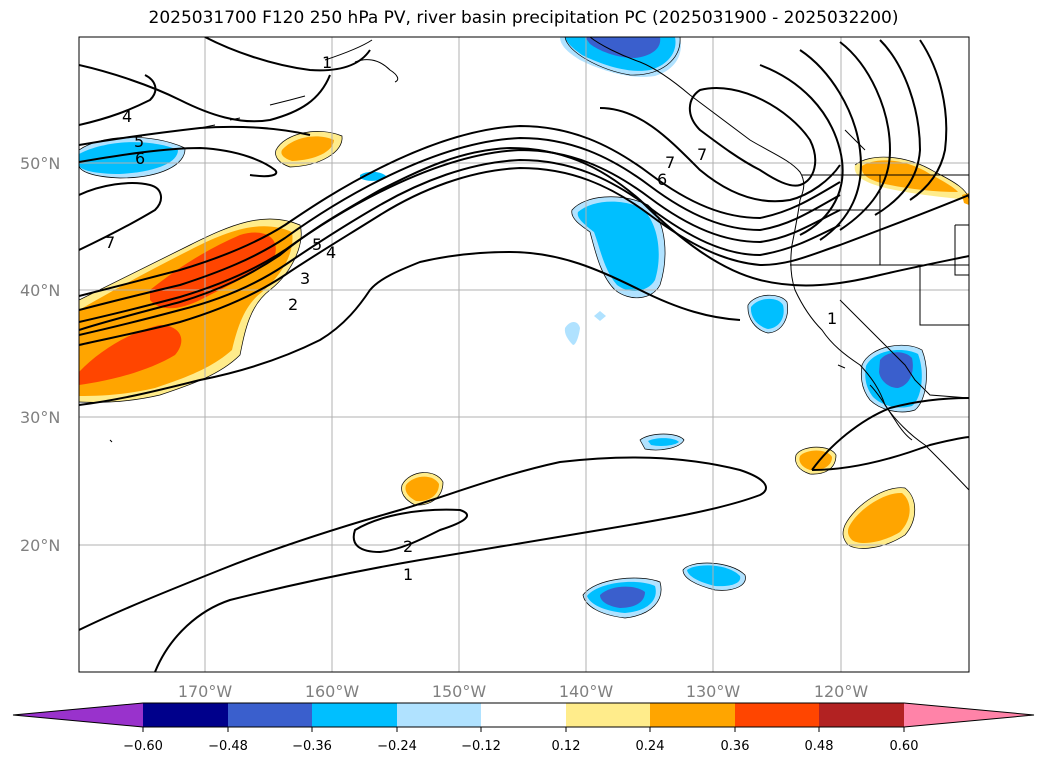 The height and width of the screenshot is (765, 1047). What do you see at coordinates (904, 746) in the screenshot?
I see `colorbar-tick-label: 0.60` at bounding box center [904, 746].